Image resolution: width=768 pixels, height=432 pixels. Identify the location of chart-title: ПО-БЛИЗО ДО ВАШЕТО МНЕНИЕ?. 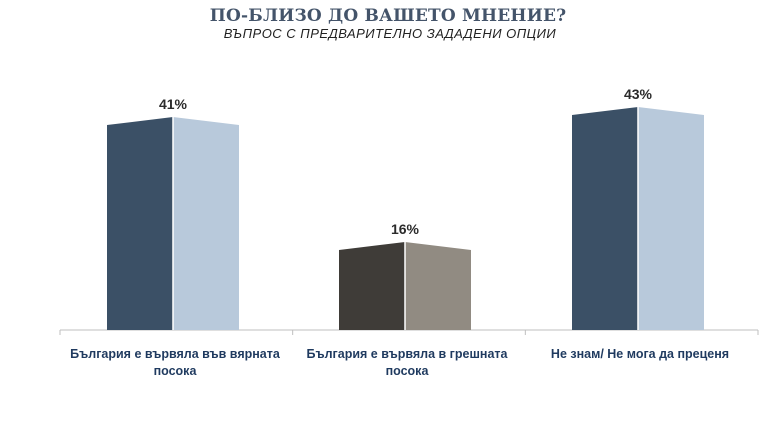
(388, 16).